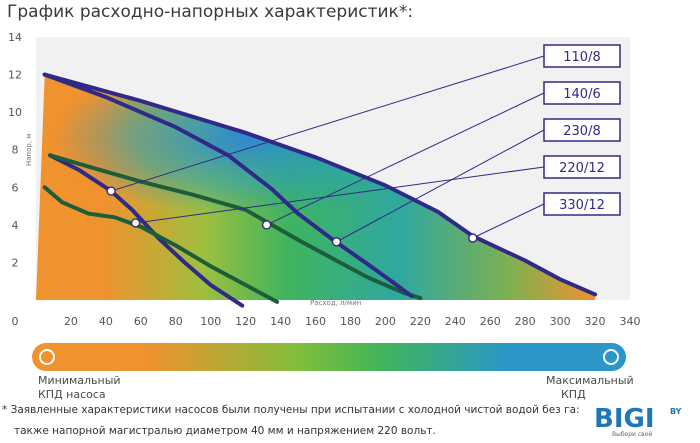  I want to click on x-axis-label: Расход, л/мин, so click(335, 303).